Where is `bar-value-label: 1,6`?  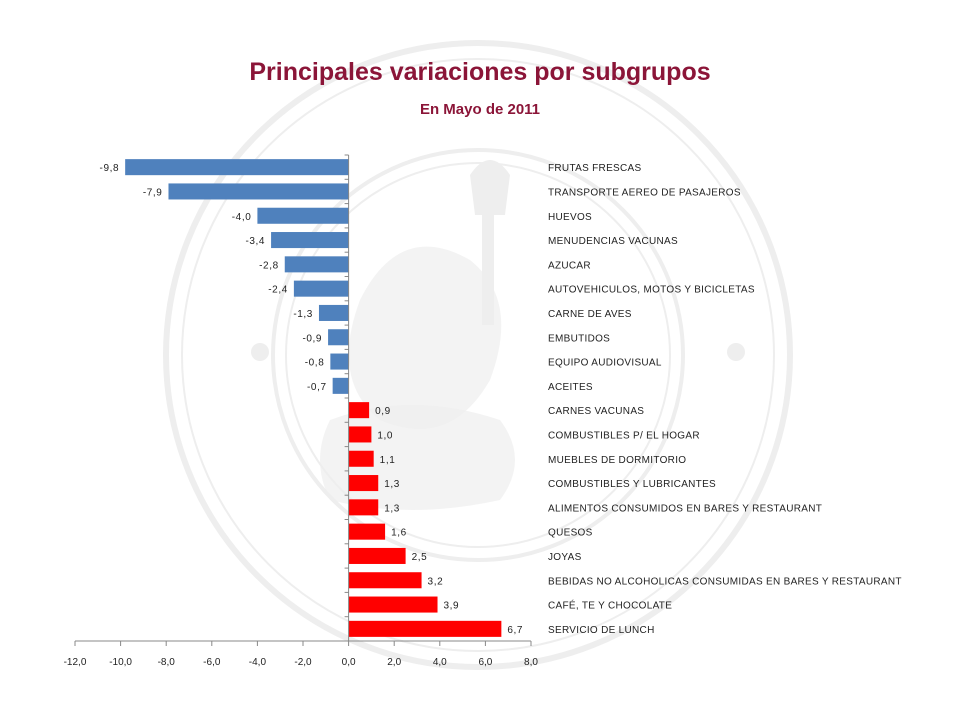
bar-value-label: 1,6 is located at coordinates (399, 533).